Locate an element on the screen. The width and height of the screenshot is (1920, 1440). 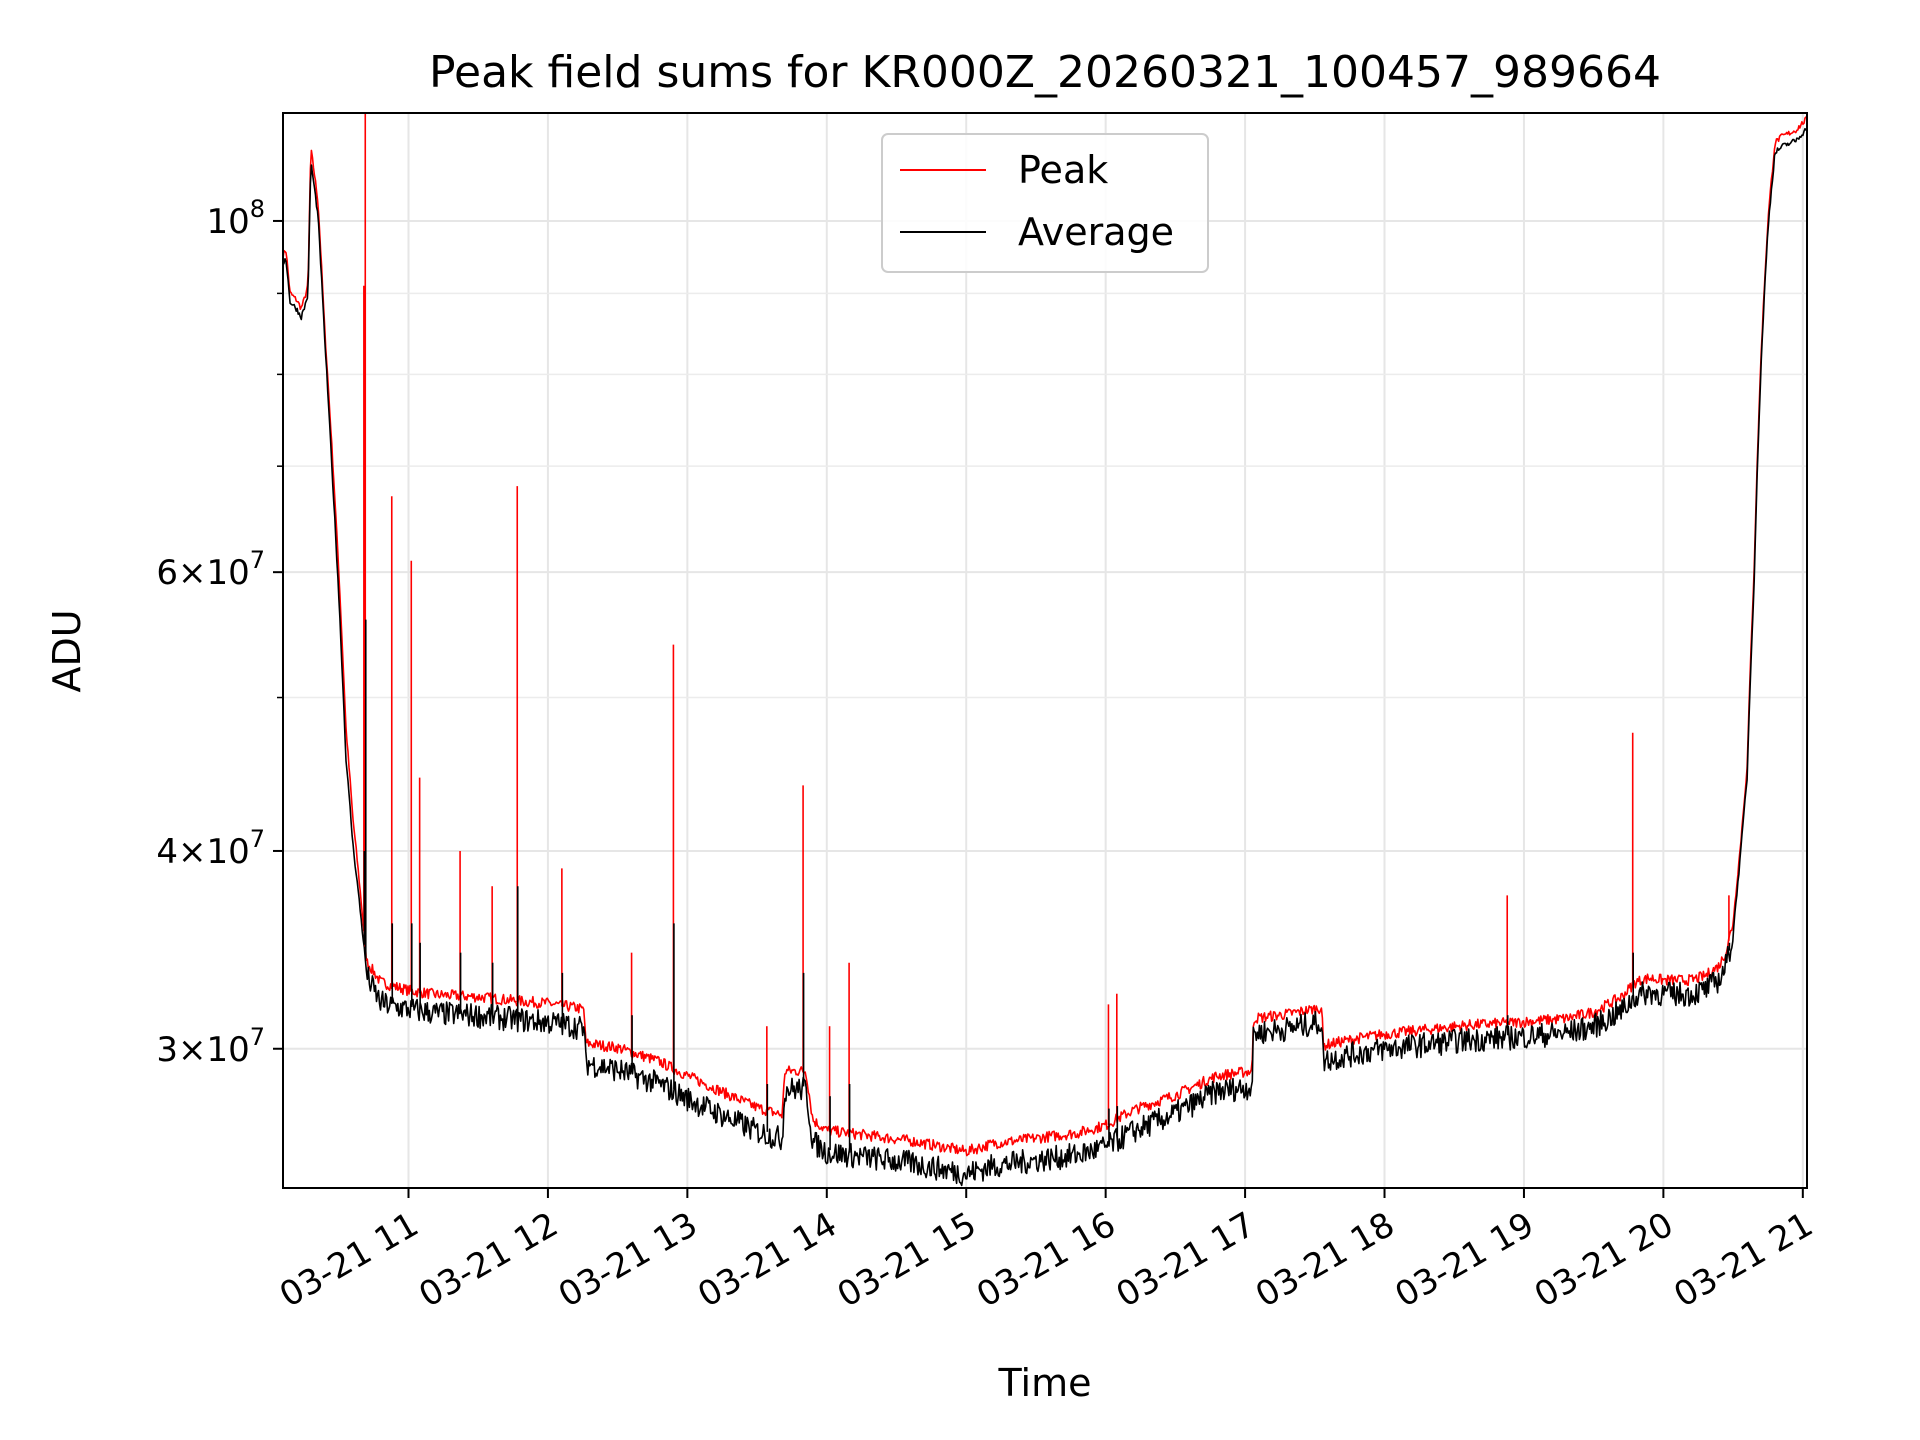
x-axis-label: Time is located at coordinates (1045, 1383).